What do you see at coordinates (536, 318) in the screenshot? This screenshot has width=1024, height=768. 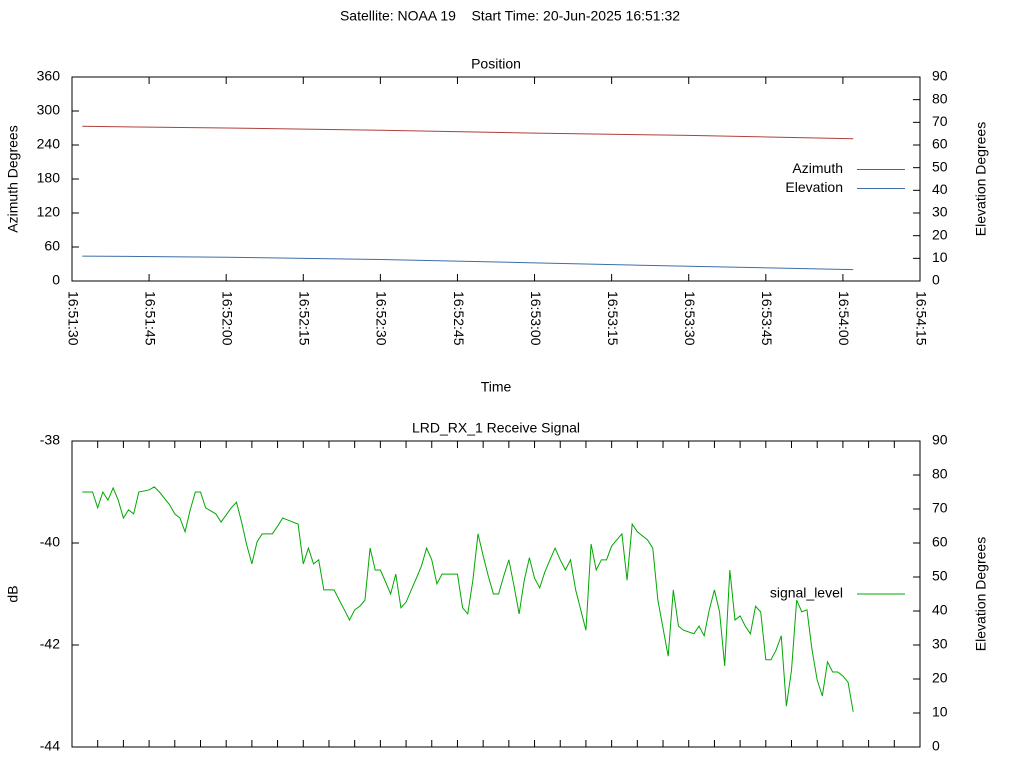 I see `x-tick-label: 16:53:00` at bounding box center [536, 318].